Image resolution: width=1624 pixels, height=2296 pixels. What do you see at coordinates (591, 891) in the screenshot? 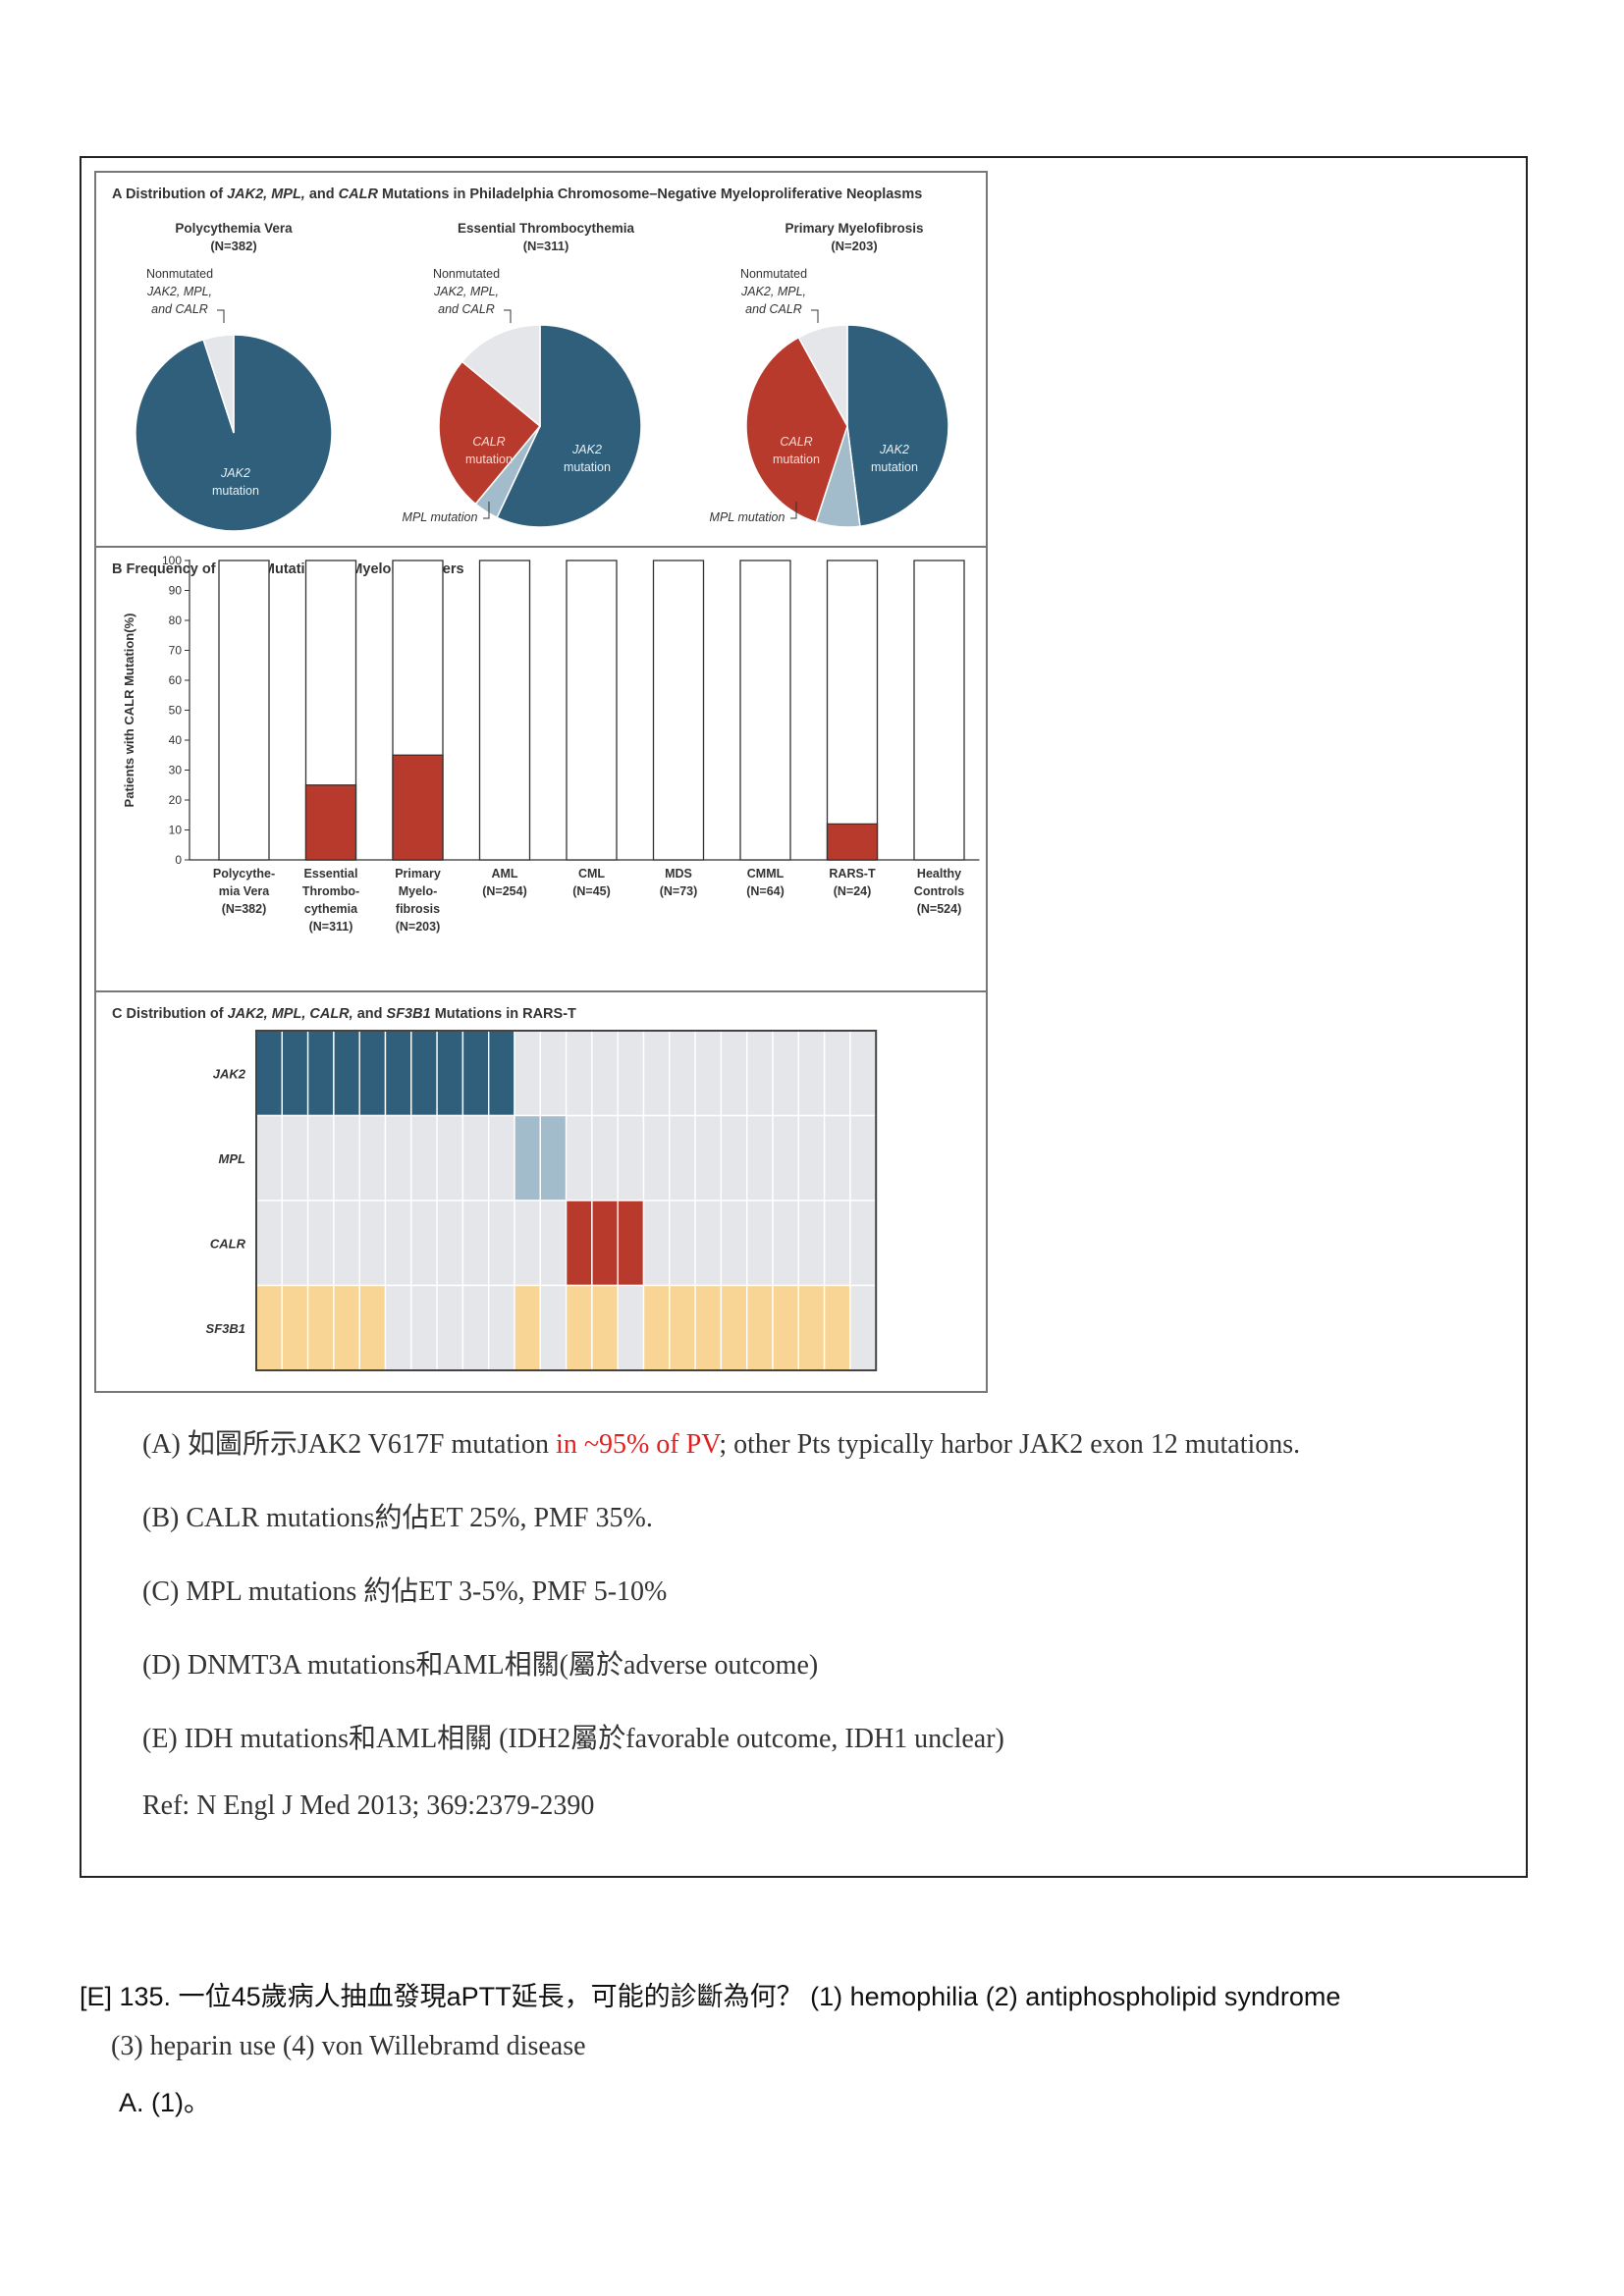
I see `category-label: (N=45)` at bounding box center [591, 891].